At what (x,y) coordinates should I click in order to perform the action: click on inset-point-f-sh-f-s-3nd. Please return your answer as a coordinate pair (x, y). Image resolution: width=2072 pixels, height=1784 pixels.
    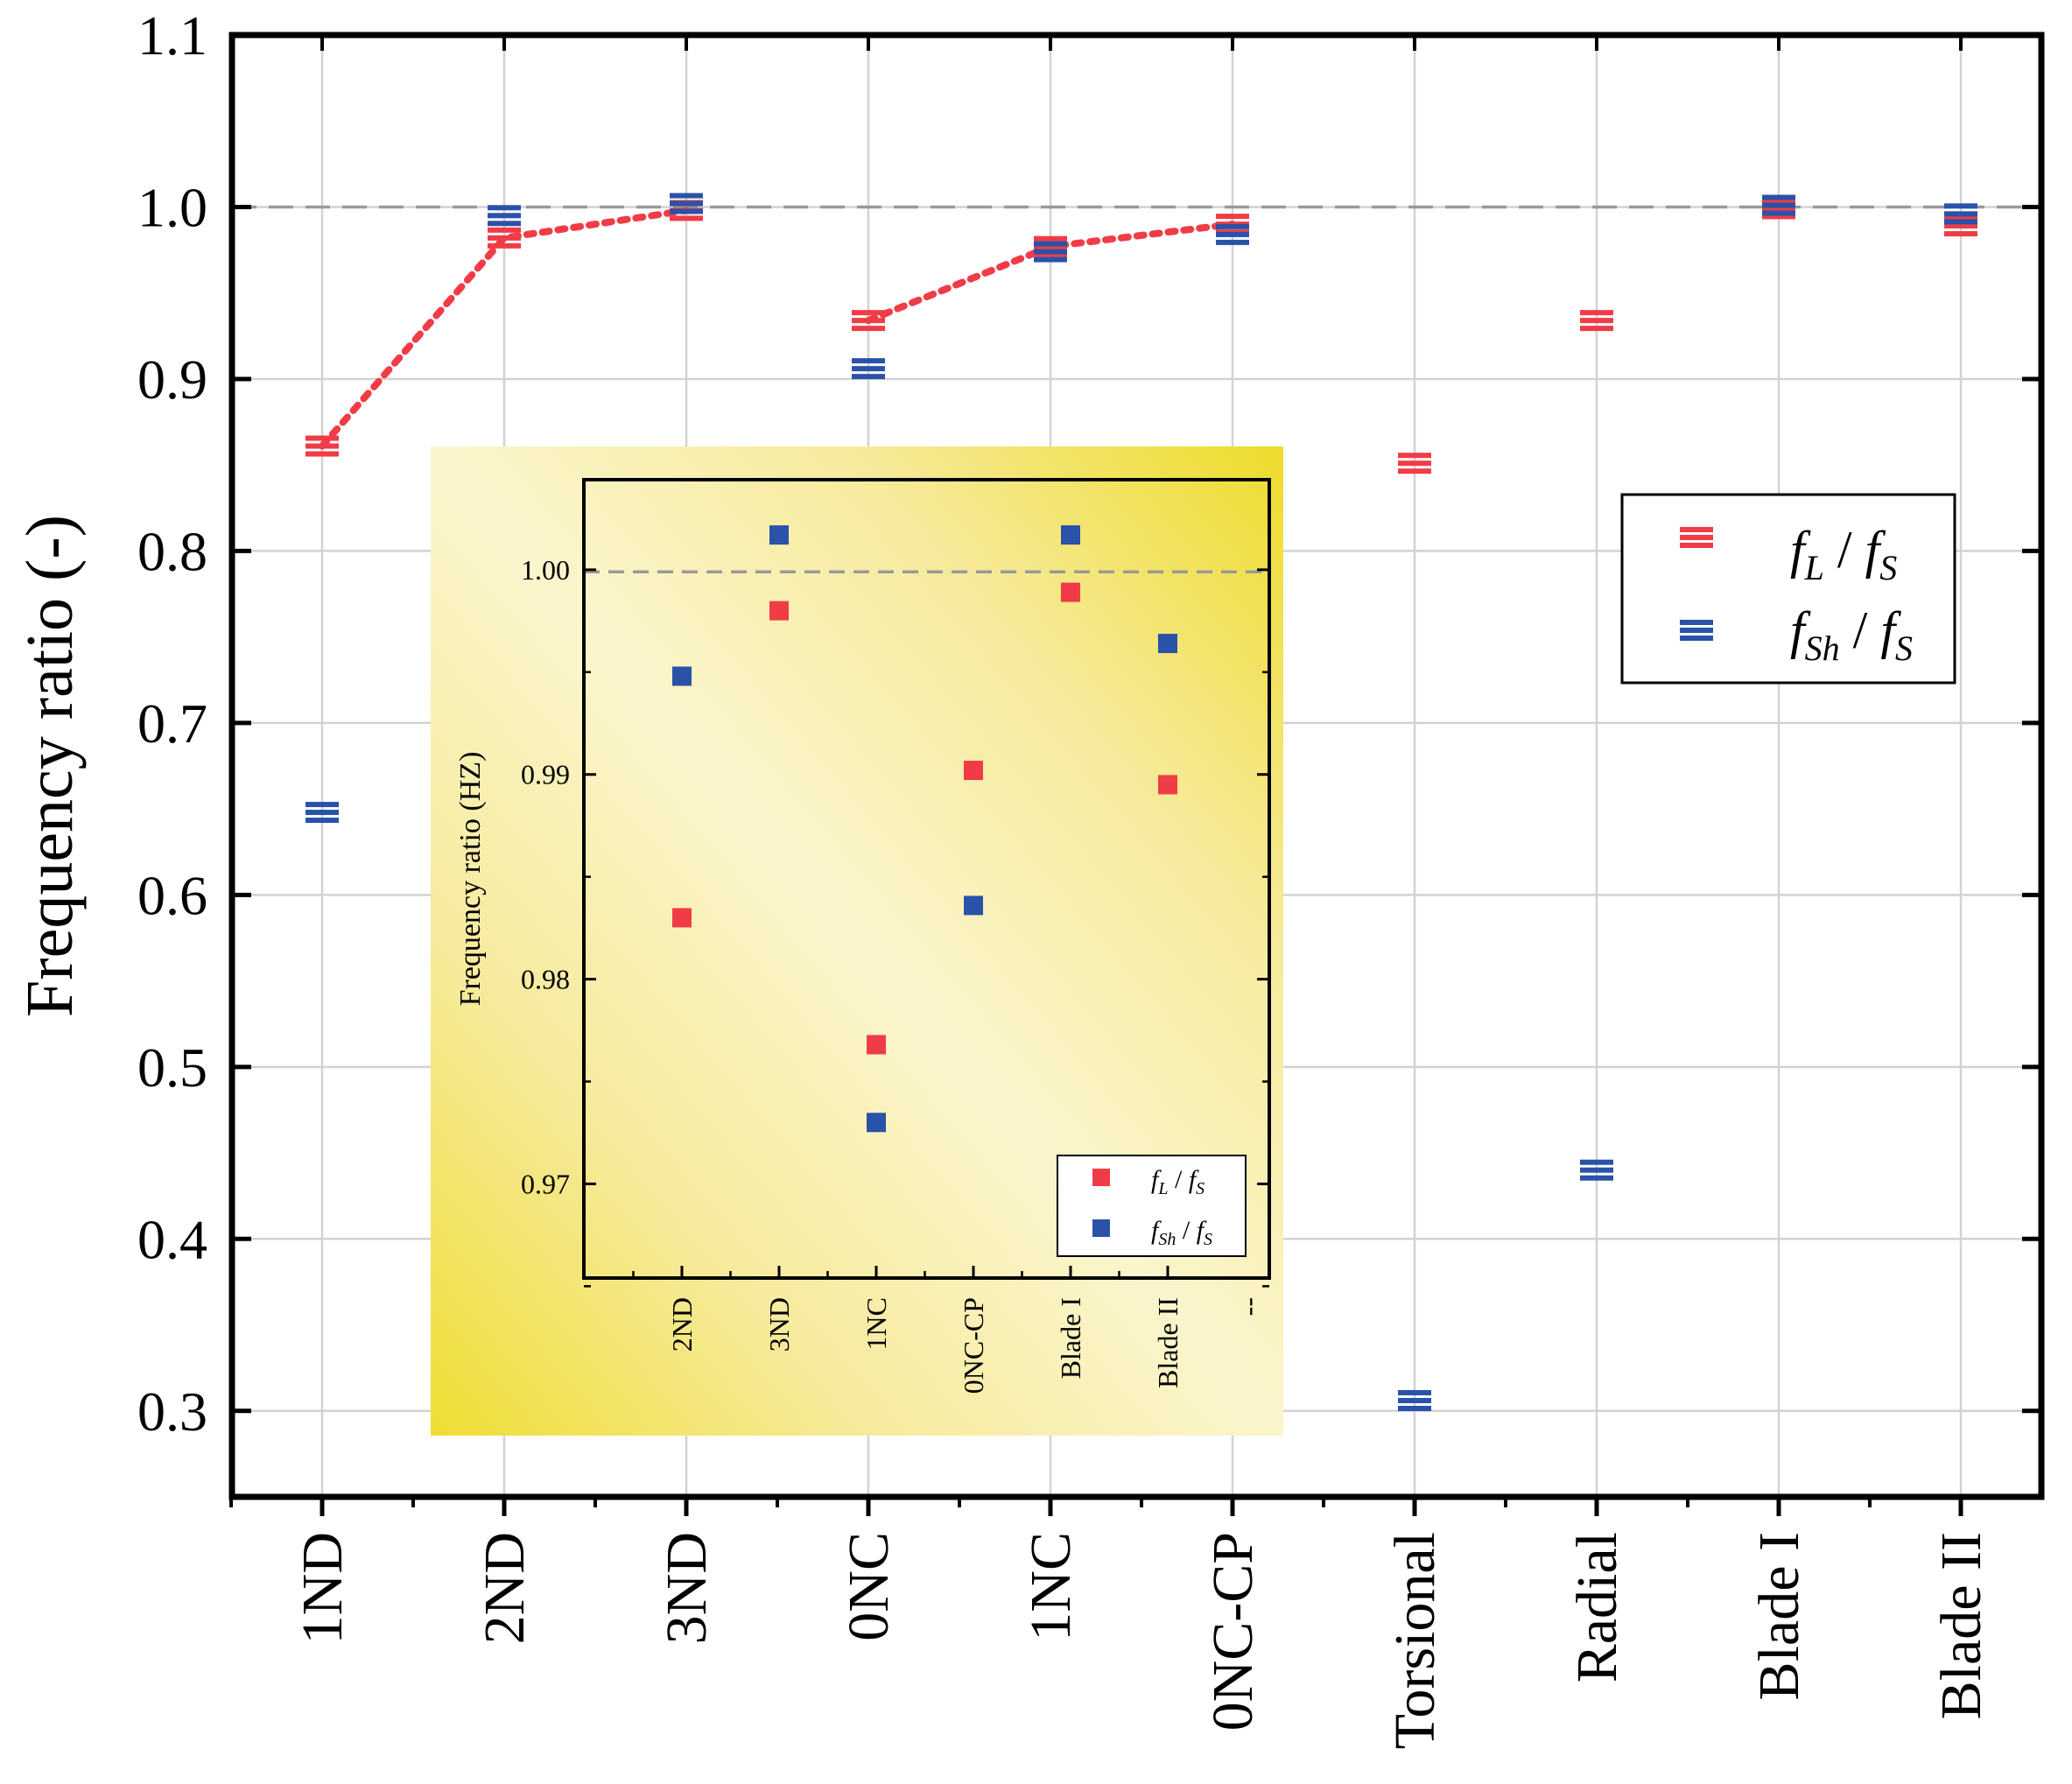
    Looking at the image, I should click on (779, 535).